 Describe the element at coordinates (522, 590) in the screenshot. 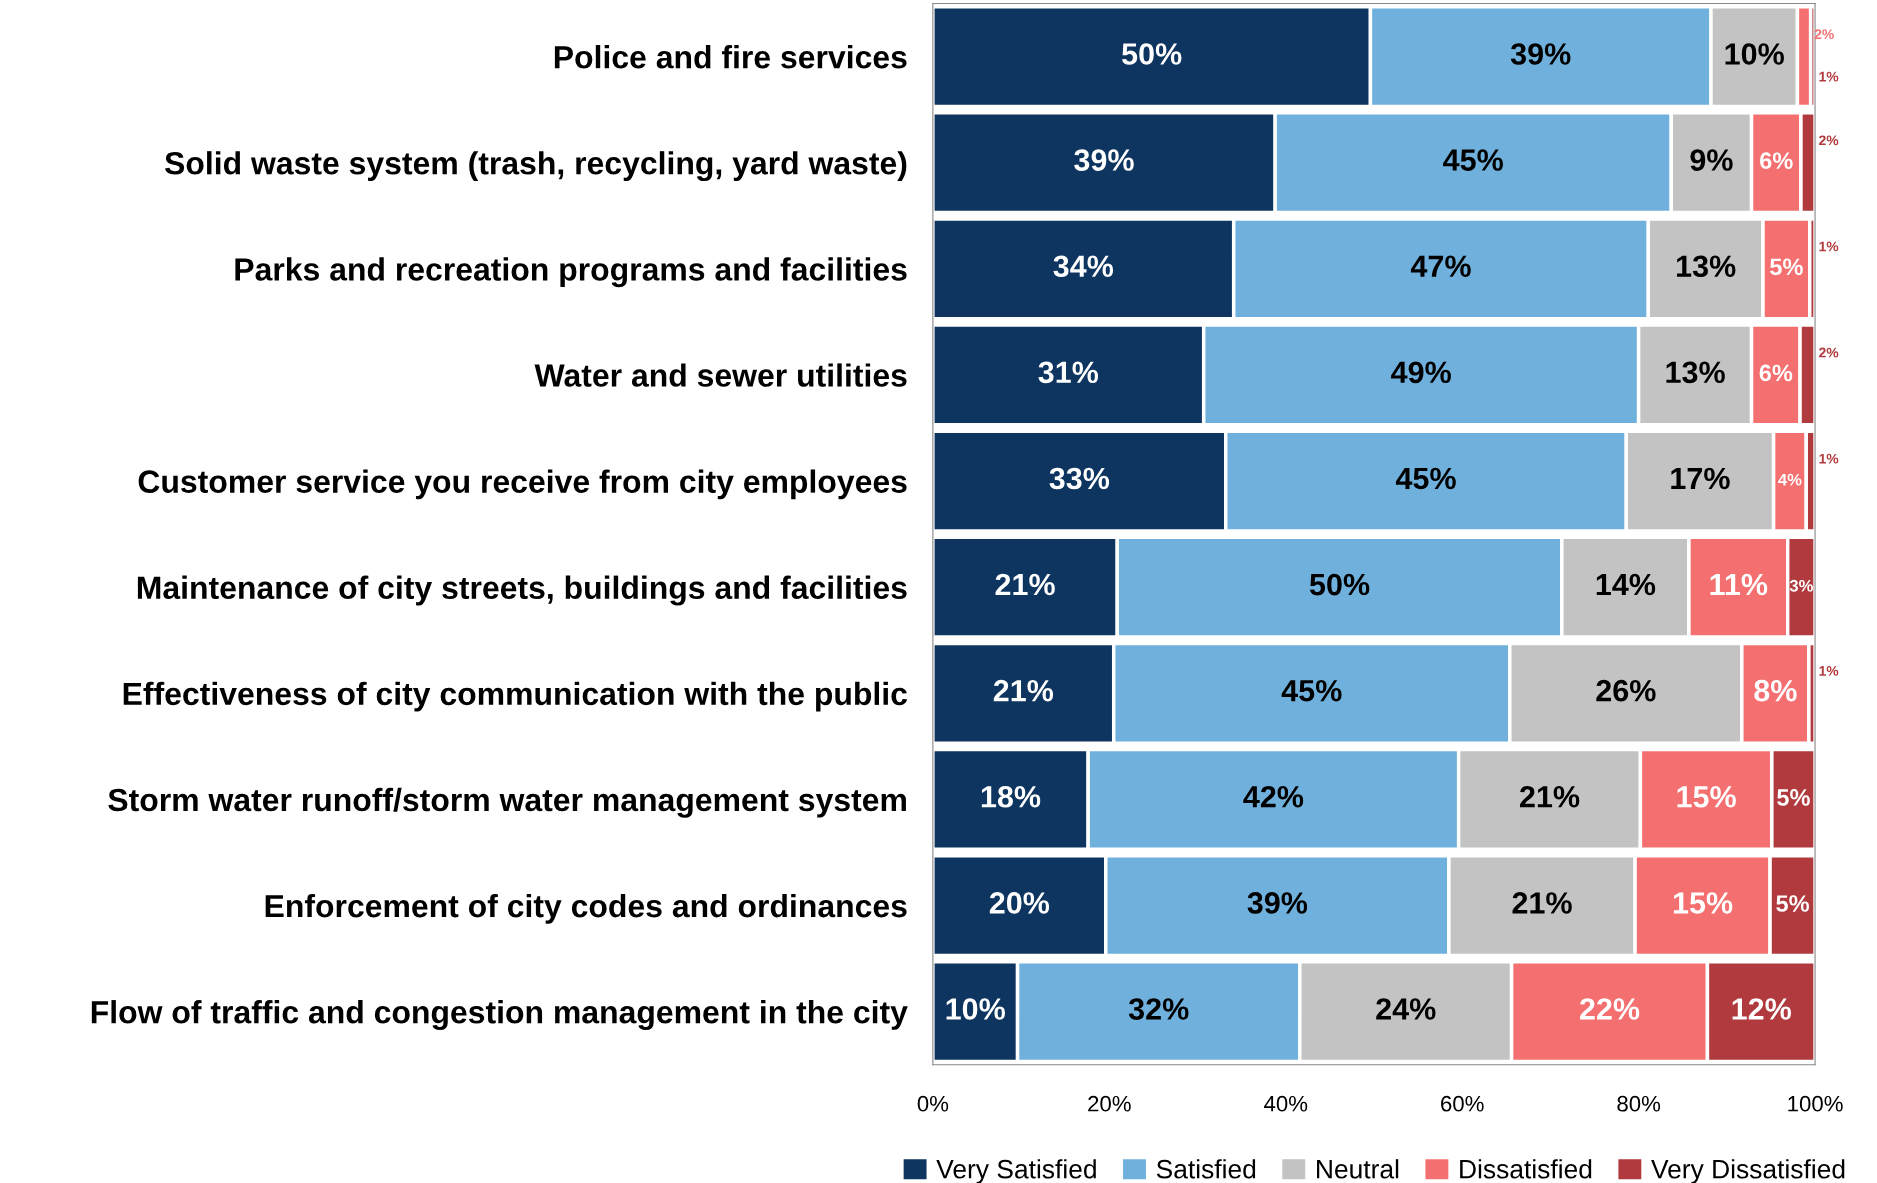

I see `y-tick-label: Maintenance of city streets, buildings and facilities` at that location.